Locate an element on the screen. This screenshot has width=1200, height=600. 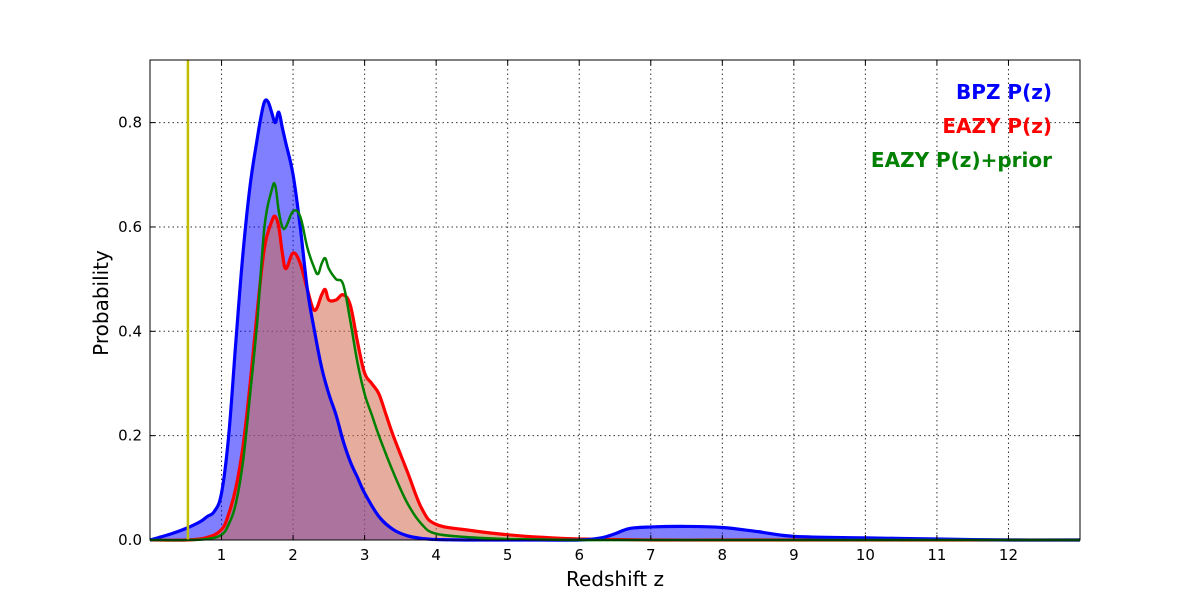
legend: BPZ P(z) EAZY P(z) EAZY P(z)+prior is located at coordinates (961, 126).